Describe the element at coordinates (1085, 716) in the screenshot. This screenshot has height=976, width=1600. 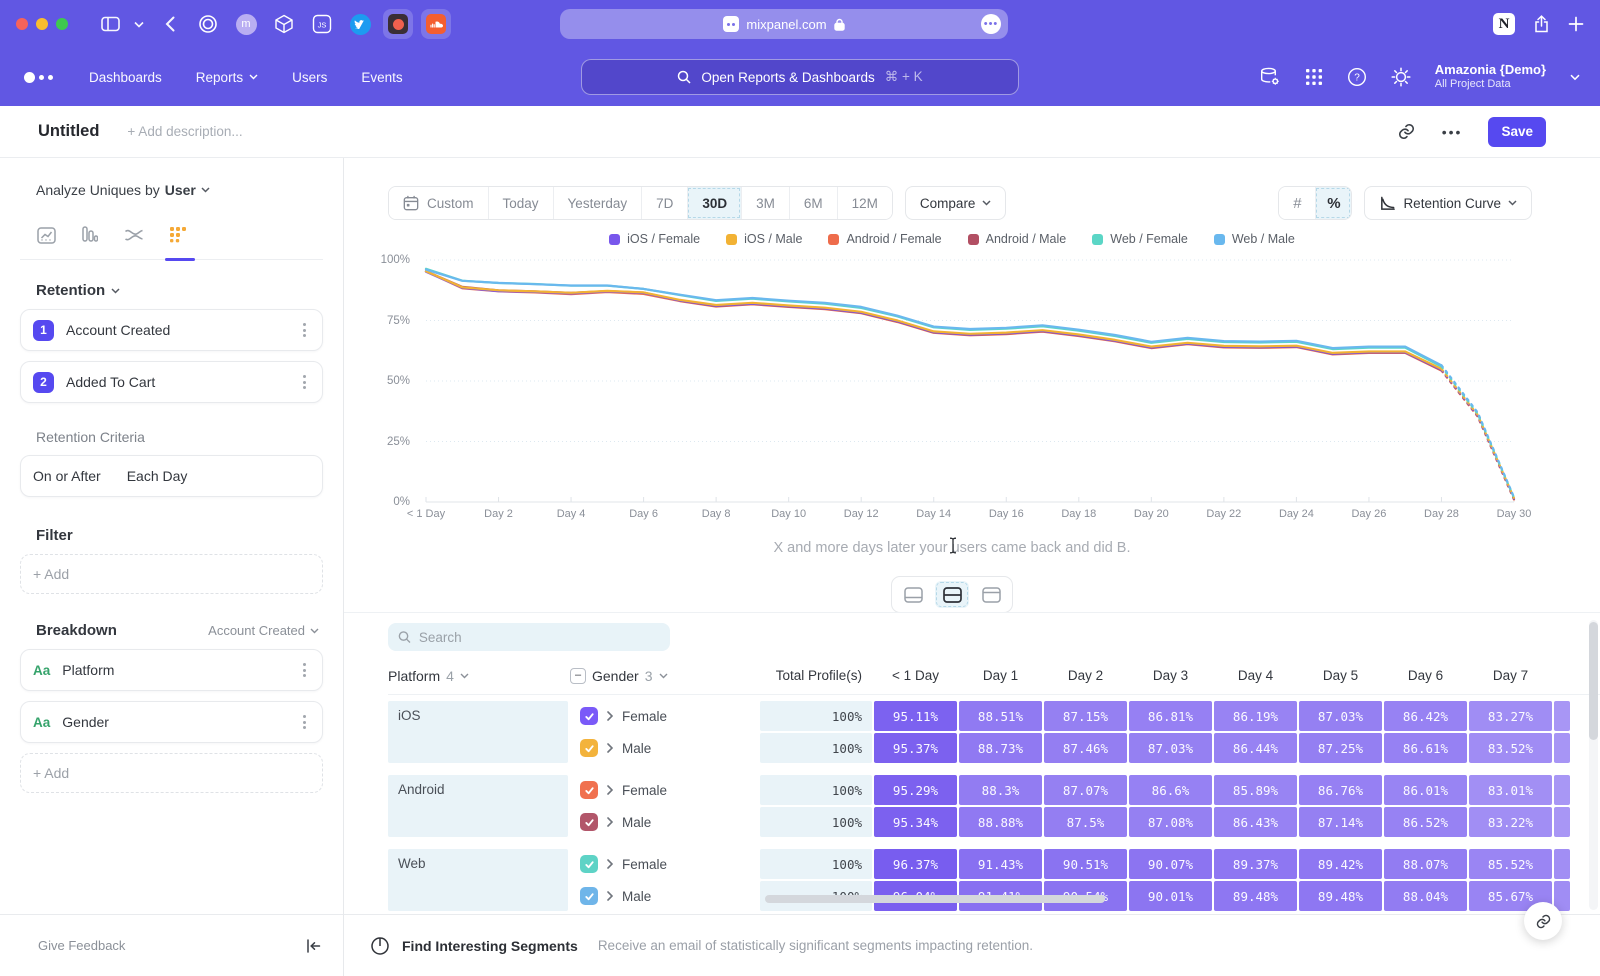
I see `retention-value-cell: 87.15%` at that location.